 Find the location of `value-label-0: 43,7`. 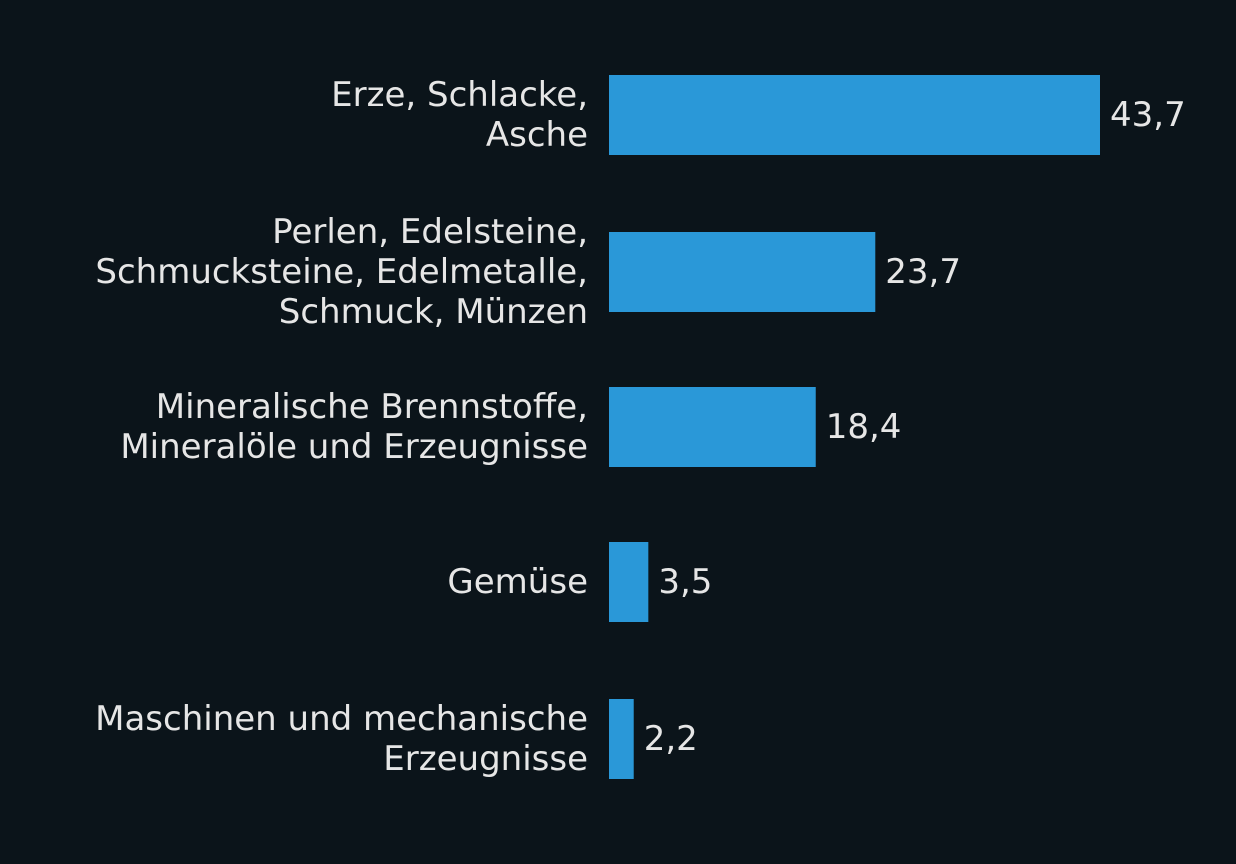

value-label-0: 43,7 is located at coordinates (1148, 115).